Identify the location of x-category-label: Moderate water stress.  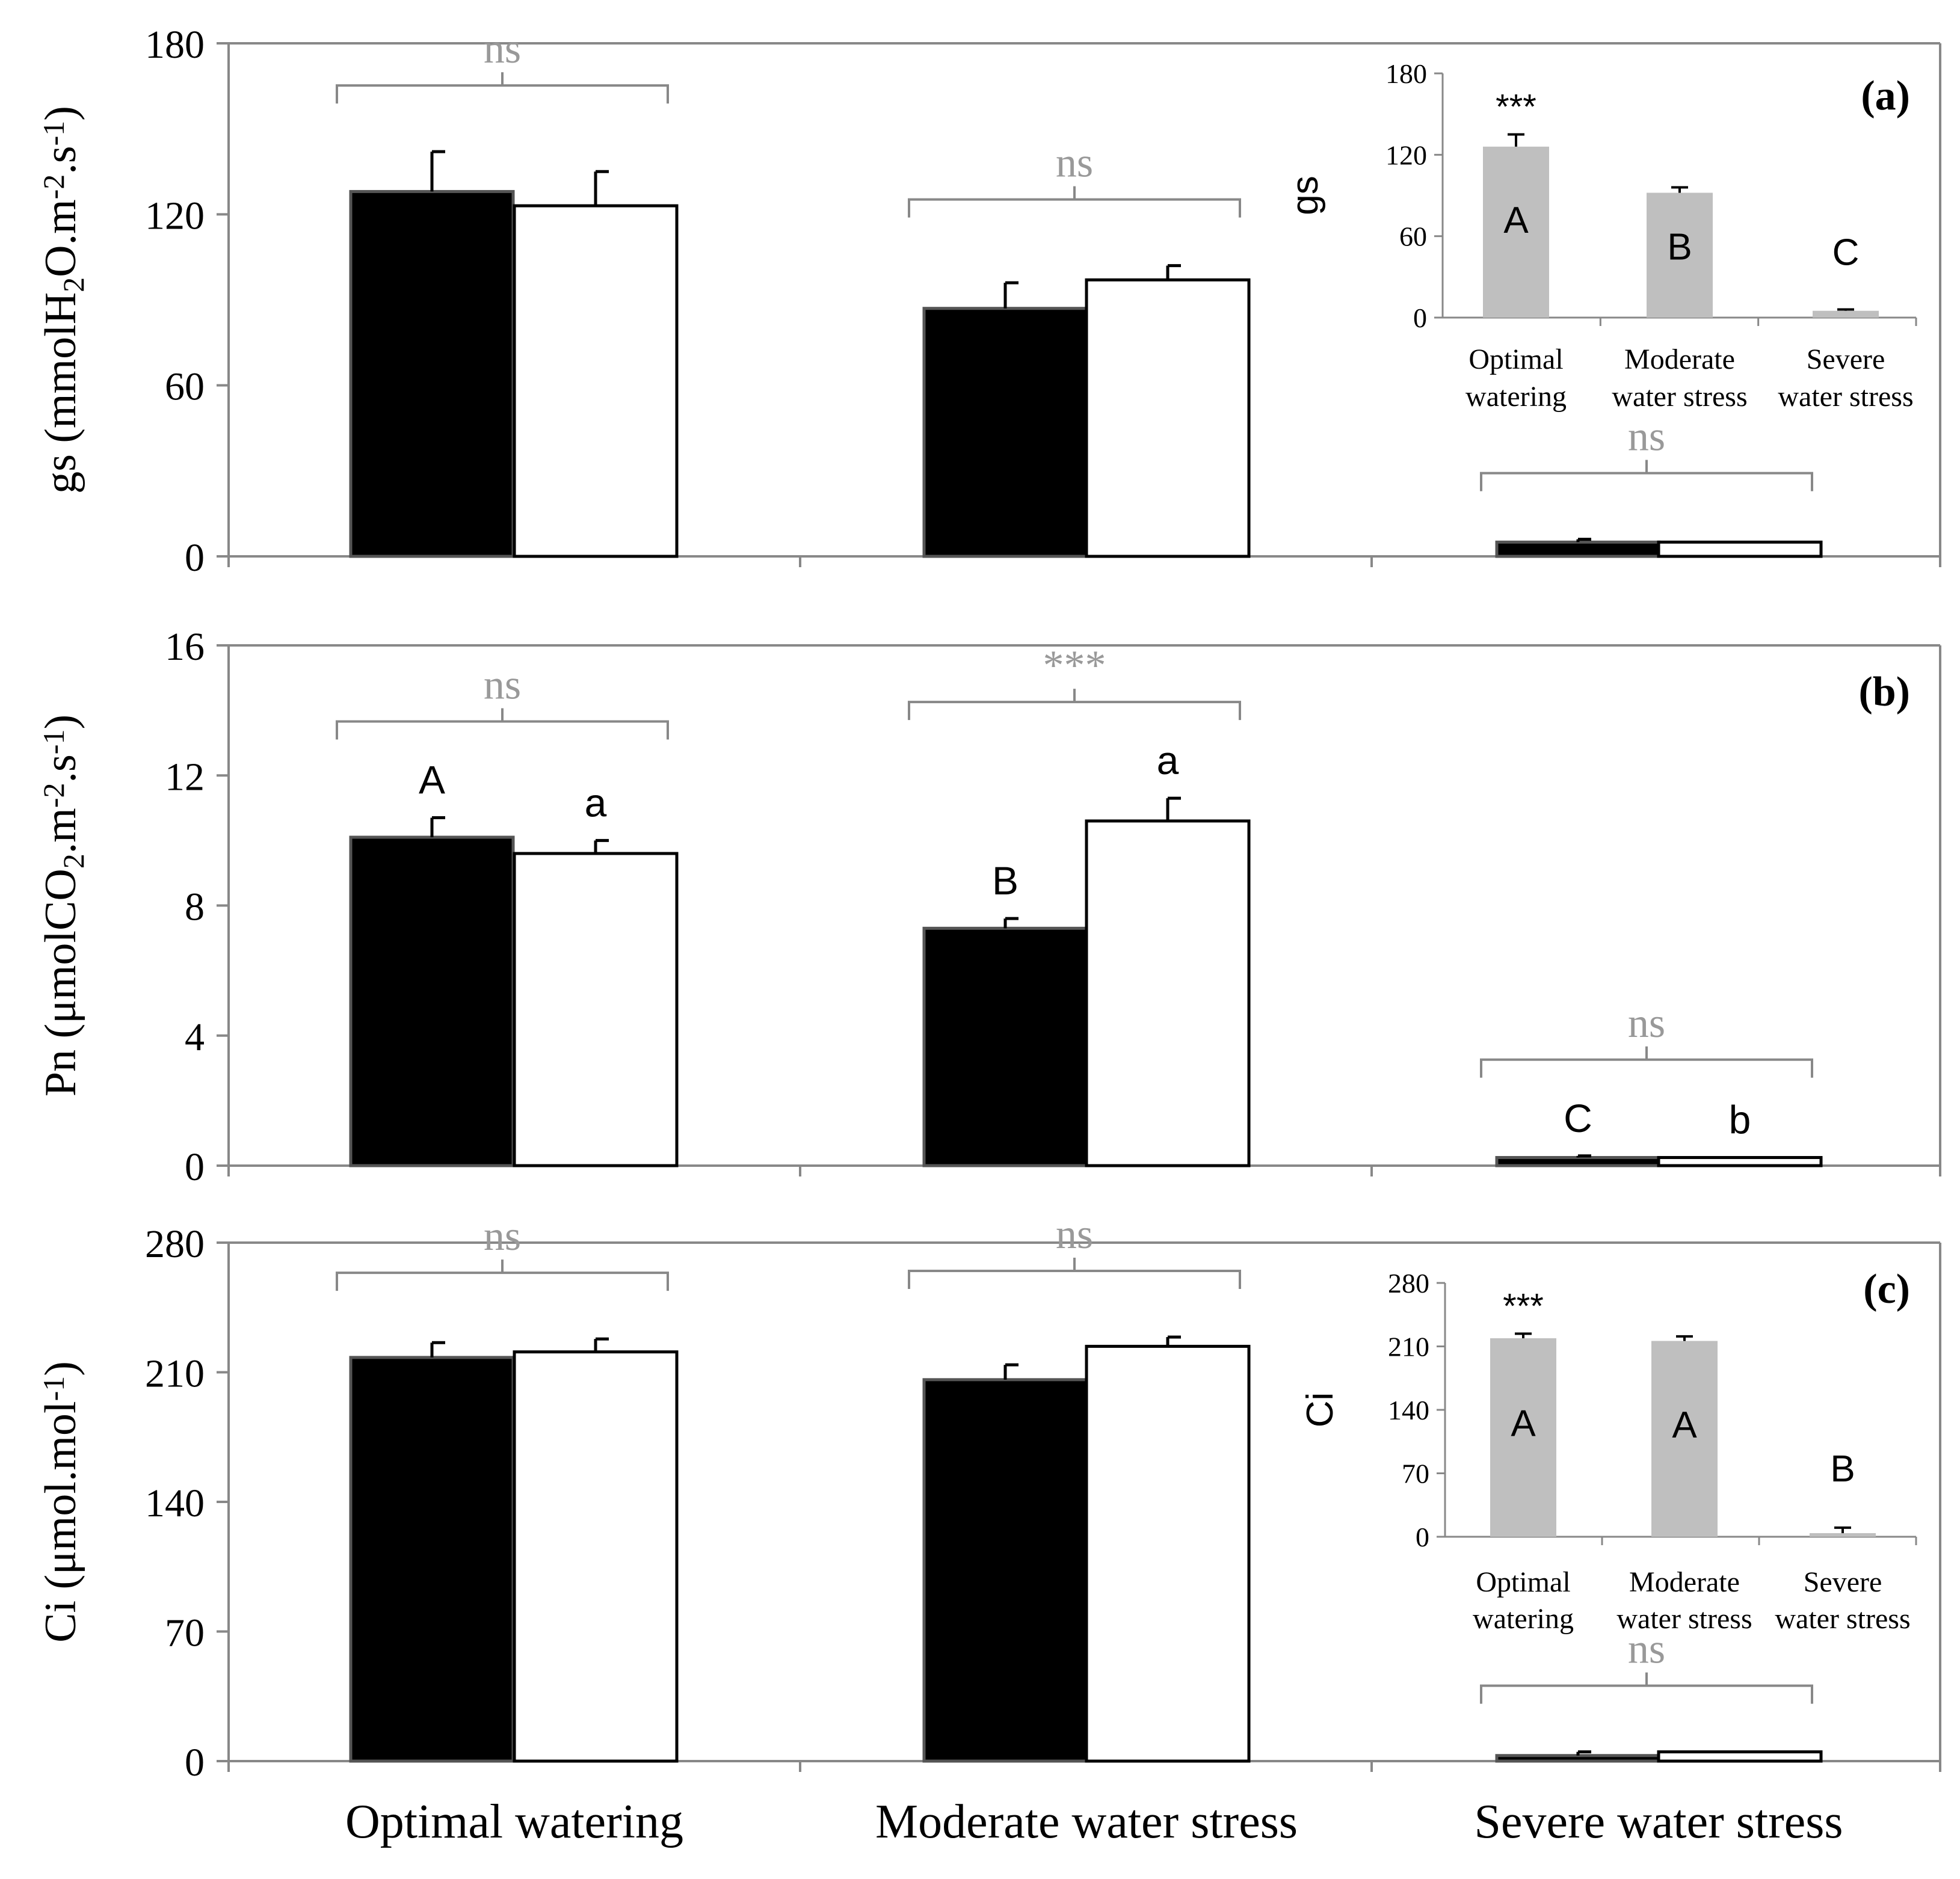
(1086, 1822).